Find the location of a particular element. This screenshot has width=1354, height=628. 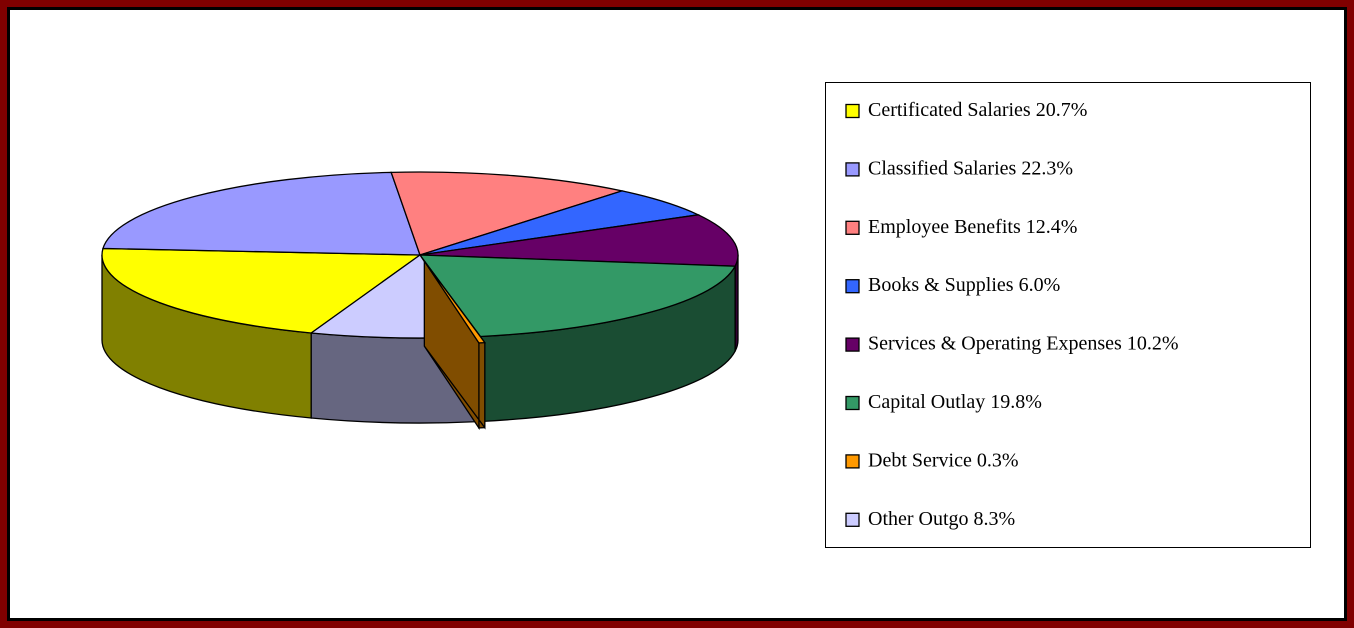

legend-label: Capital Outlay 19.8% is located at coordinates (955, 402).